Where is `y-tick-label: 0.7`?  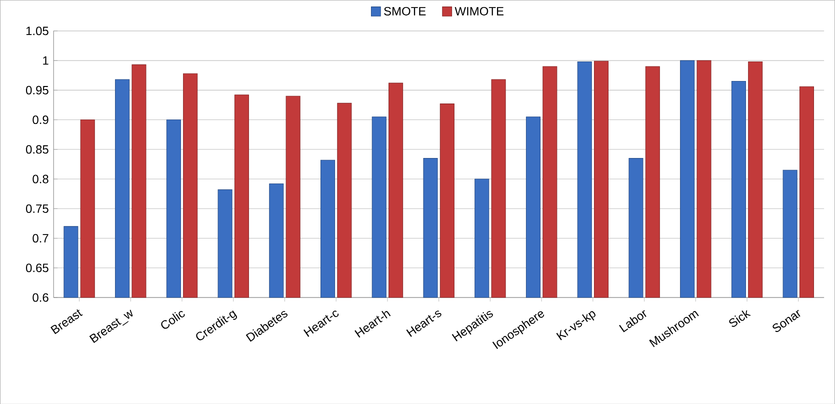 y-tick-label: 0.7 is located at coordinates (40, 238).